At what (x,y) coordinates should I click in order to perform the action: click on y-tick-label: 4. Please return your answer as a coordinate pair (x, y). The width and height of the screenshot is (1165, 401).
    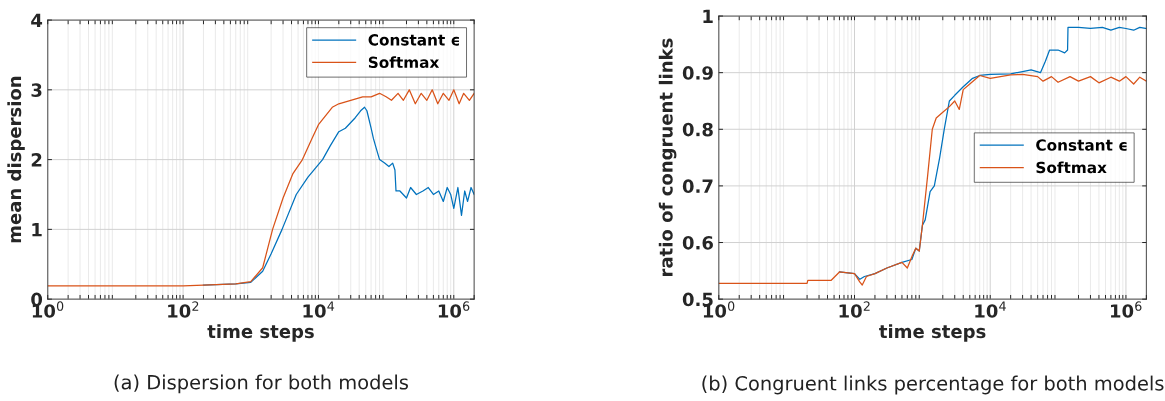
    Looking at the image, I should click on (37, 20).